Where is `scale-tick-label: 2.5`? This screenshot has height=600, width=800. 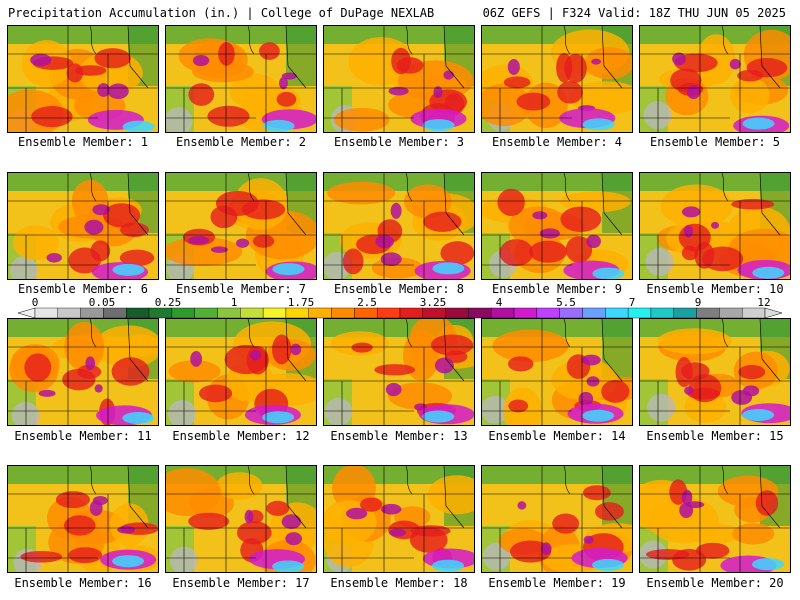
scale-tick-label: 2.5 is located at coordinates (367, 302).